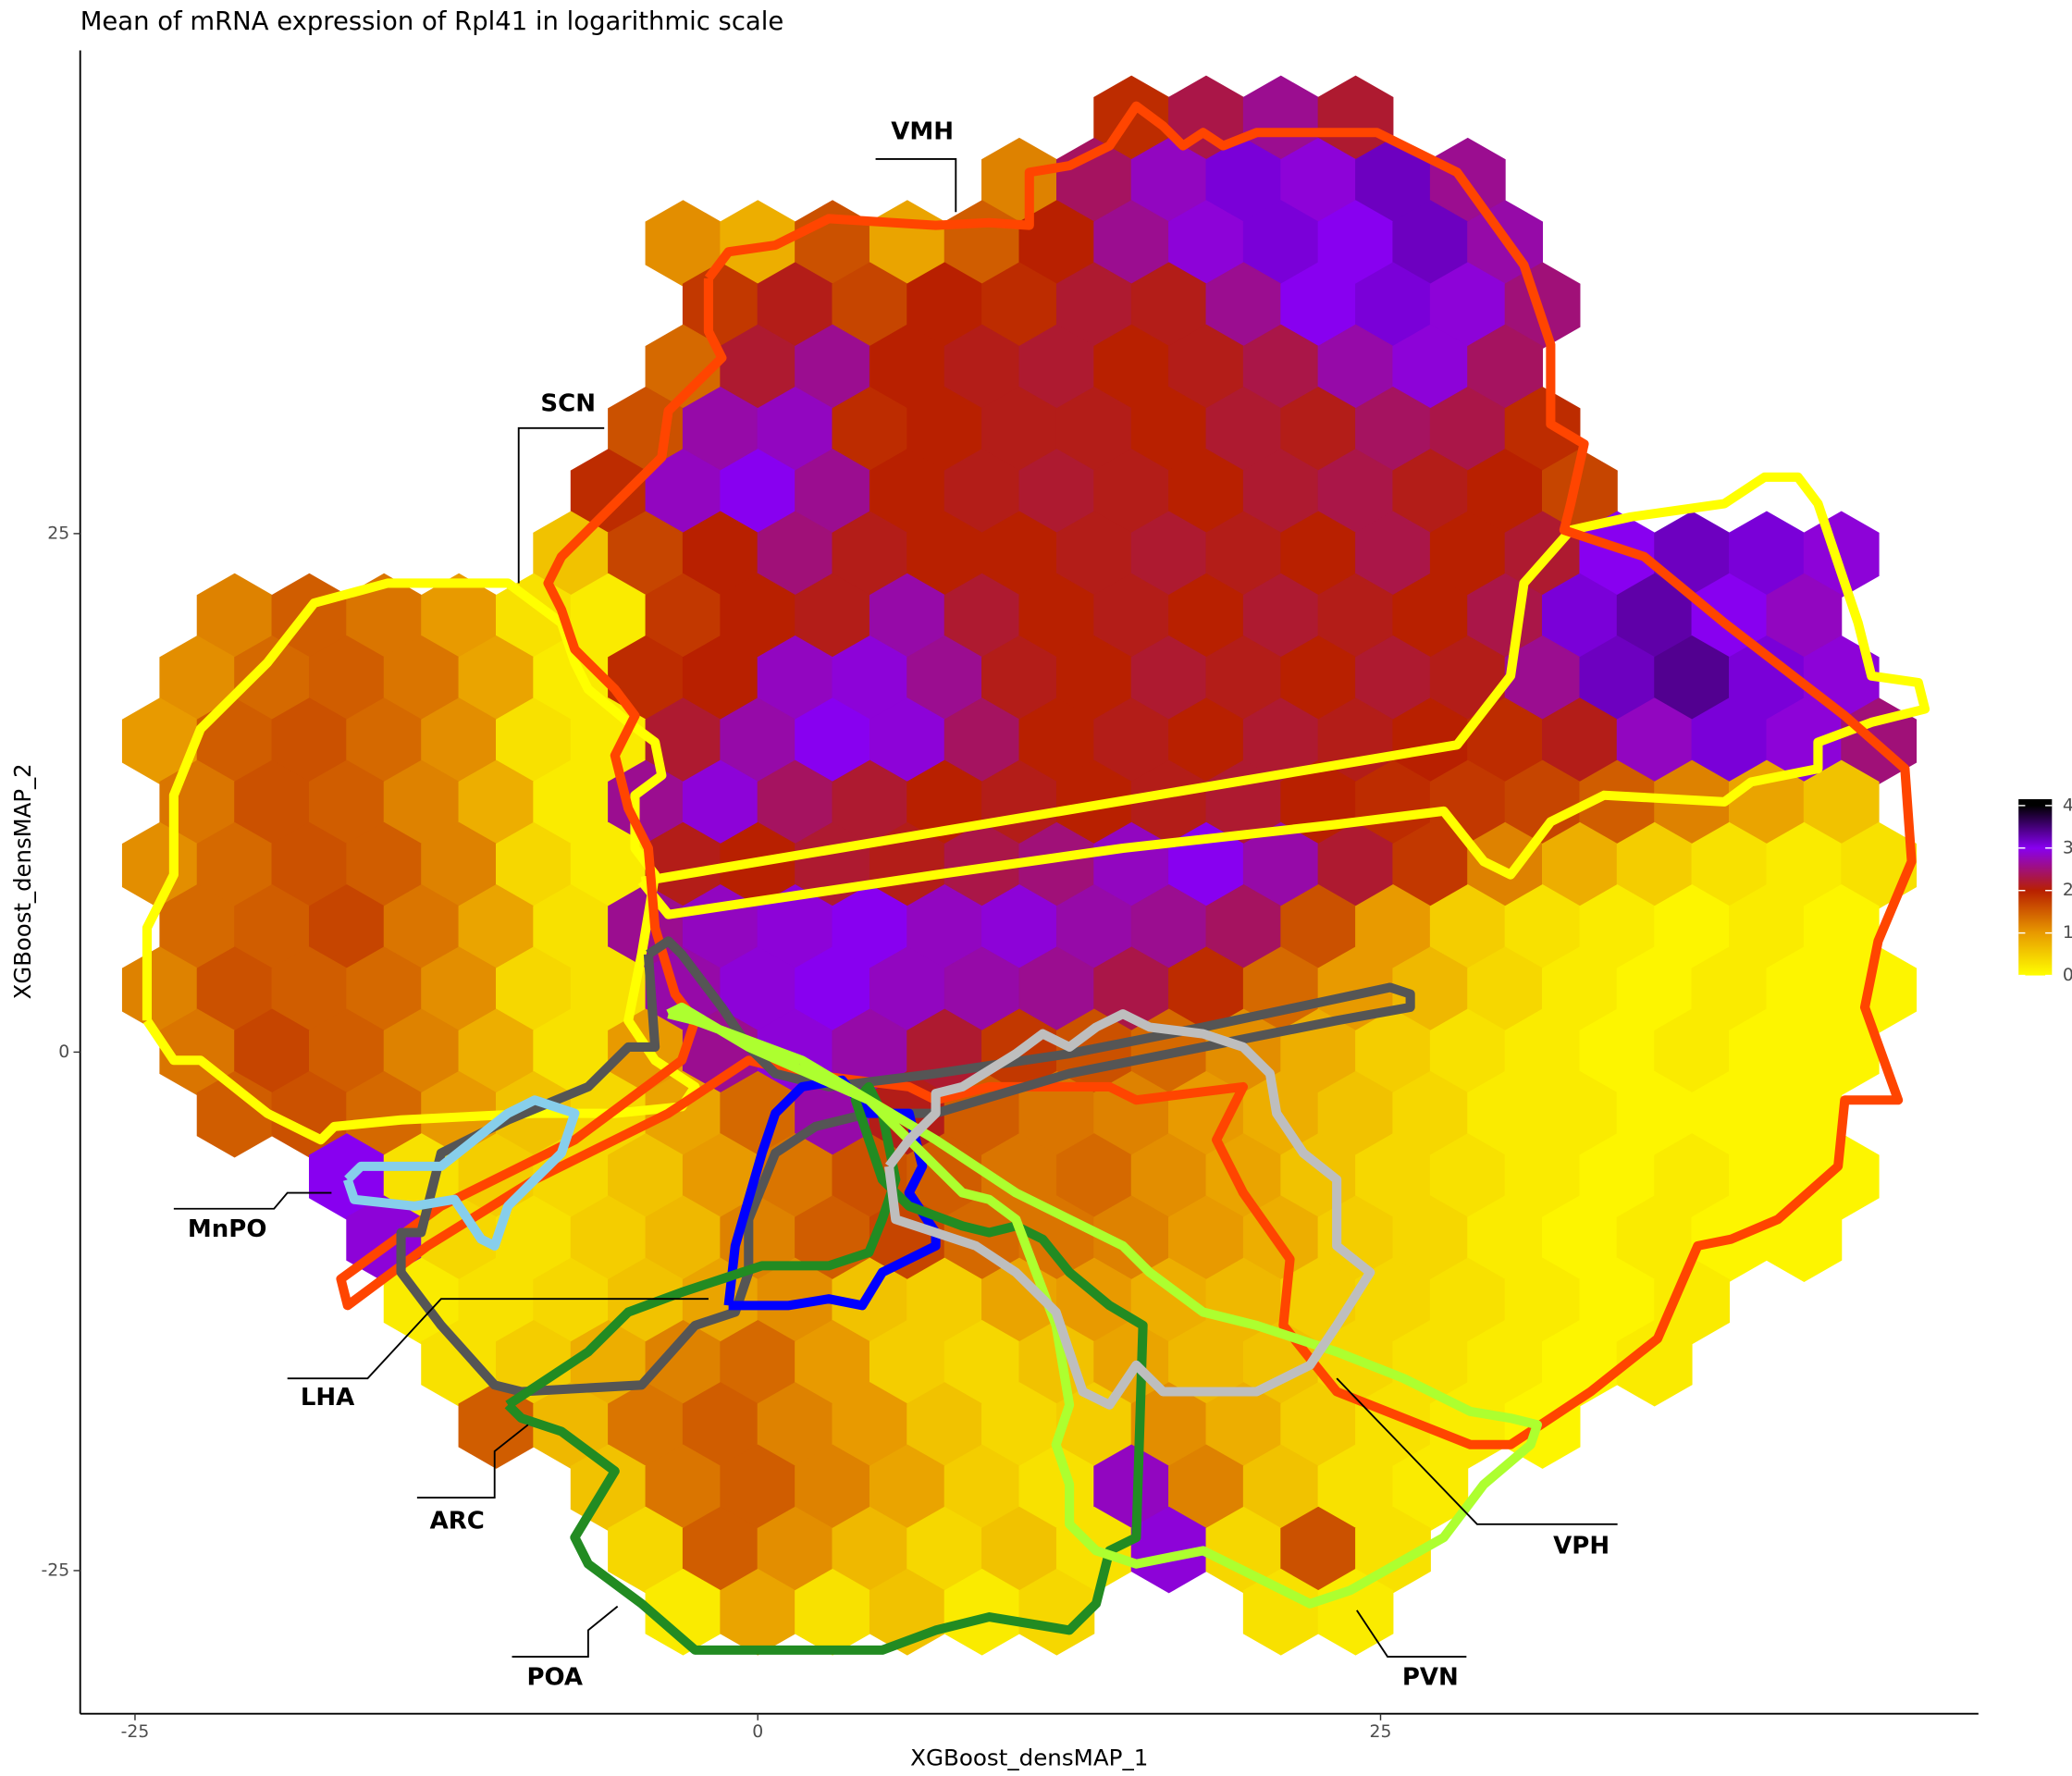 The image size is (2072, 1776). I want to click on x-tick-label: 0, so click(758, 1732).